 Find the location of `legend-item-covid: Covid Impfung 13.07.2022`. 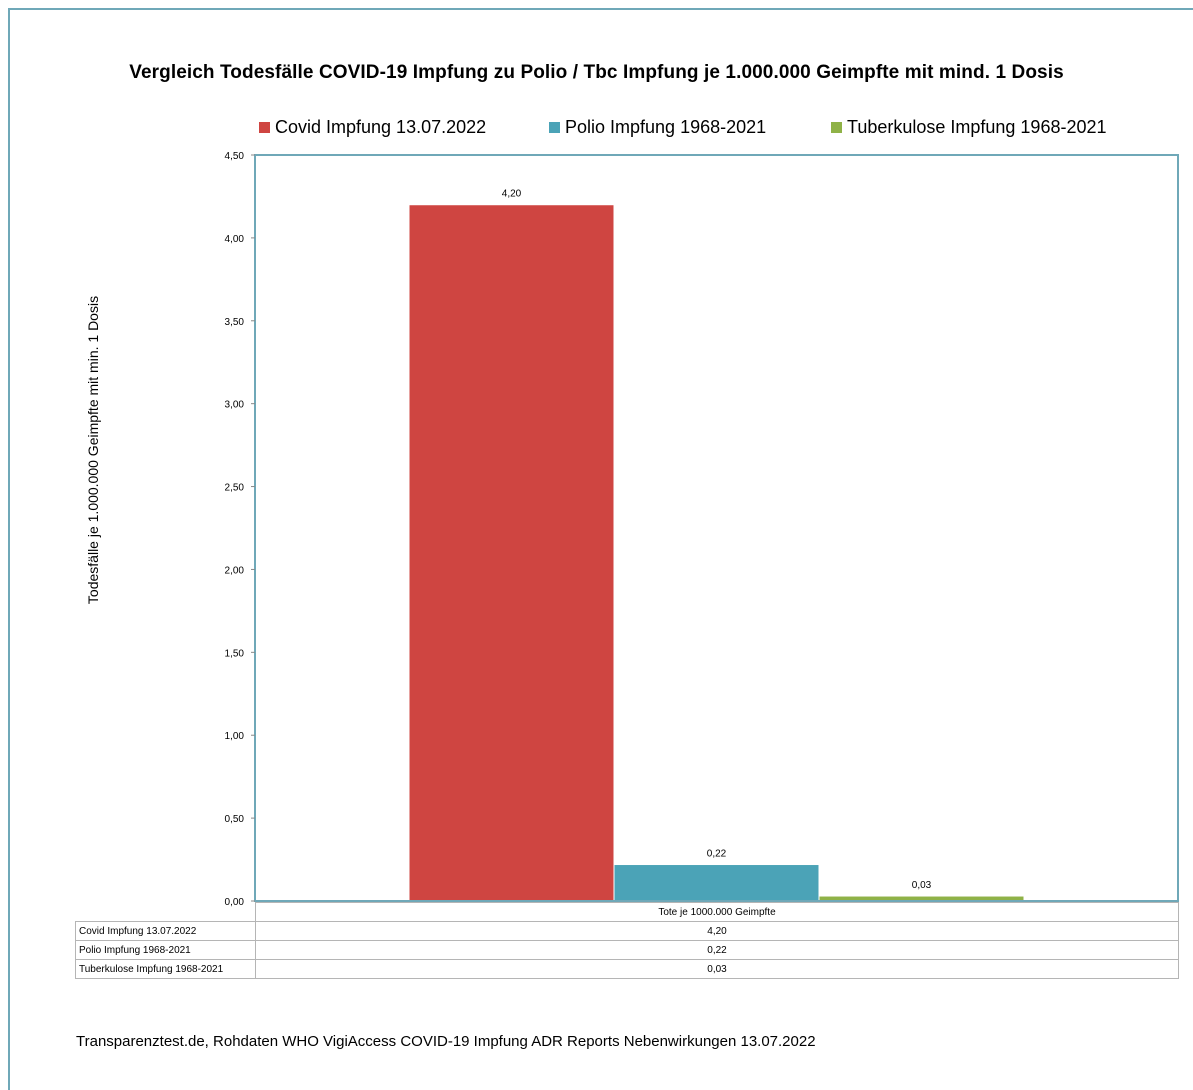

legend-item-covid: Covid Impfung 13.07.2022 is located at coordinates (372, 127).